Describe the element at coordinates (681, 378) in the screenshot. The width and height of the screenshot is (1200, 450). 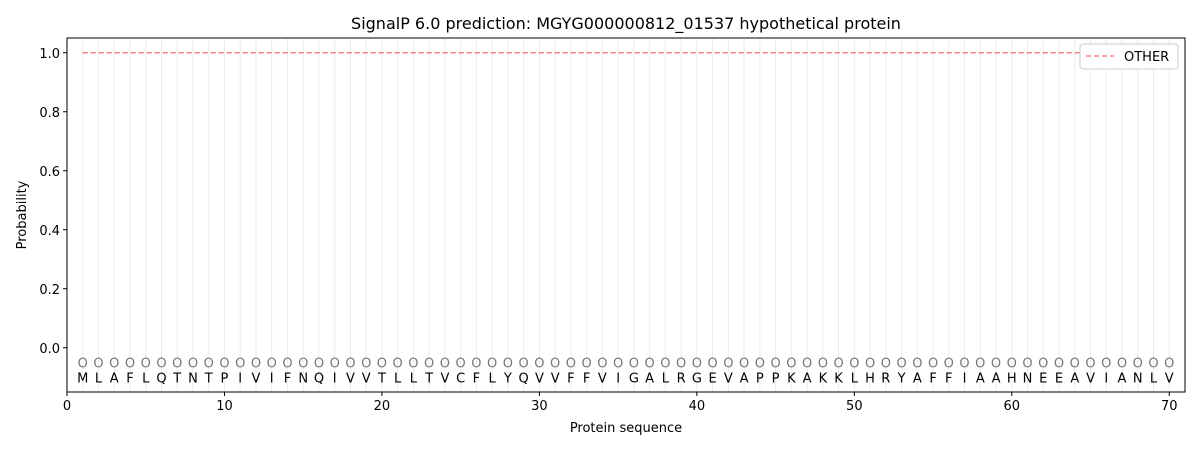
I see `residue-letter: R` at that location.